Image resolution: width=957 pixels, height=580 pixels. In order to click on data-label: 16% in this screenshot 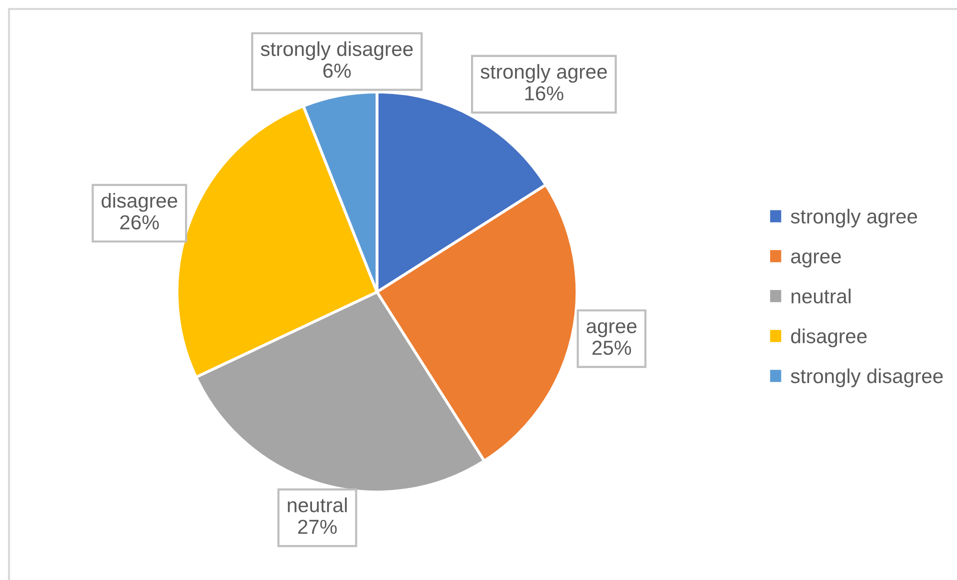, I will do `click(544, 93)`.